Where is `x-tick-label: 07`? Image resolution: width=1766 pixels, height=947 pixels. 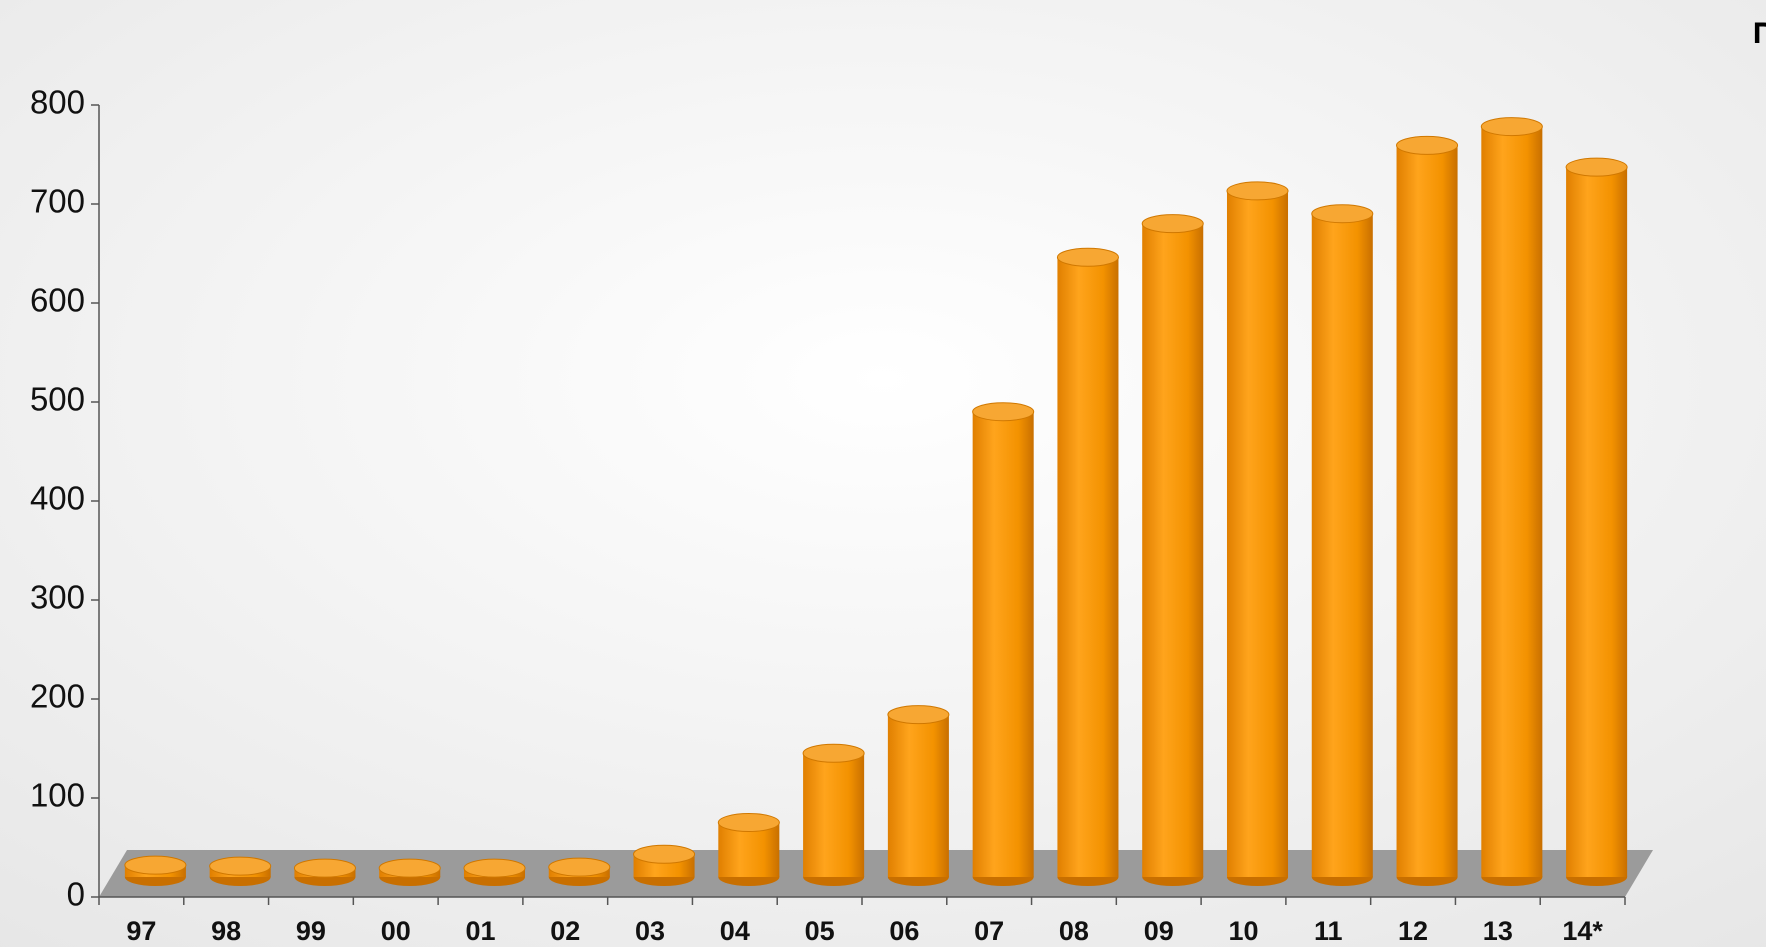 x-tick-label: 07 is located at coordinates (989, 931).